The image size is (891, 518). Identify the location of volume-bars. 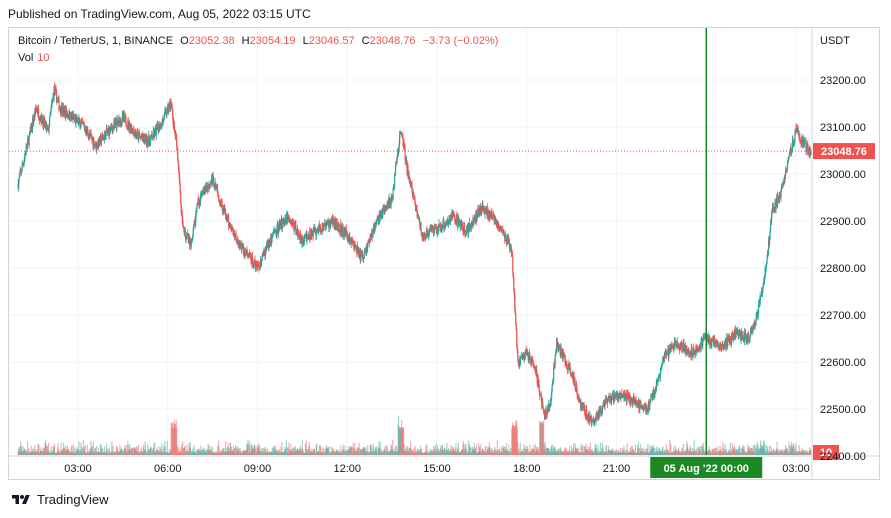
(414, 435).